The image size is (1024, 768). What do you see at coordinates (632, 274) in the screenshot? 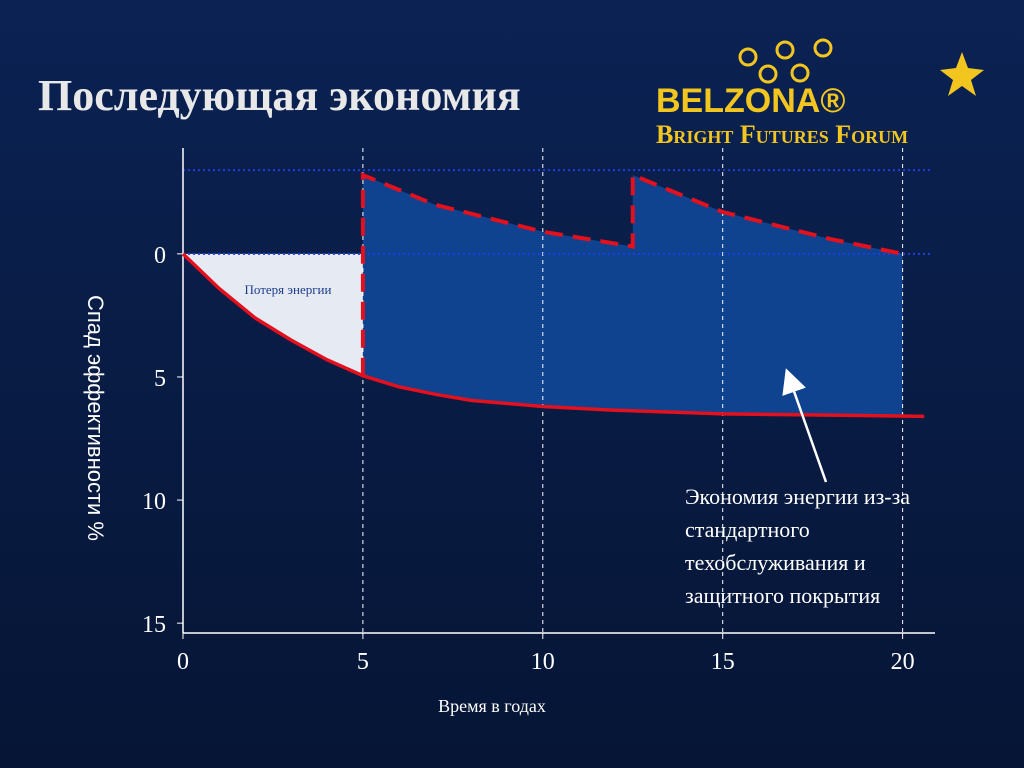
I see `line` at bounding box center [632, 274].